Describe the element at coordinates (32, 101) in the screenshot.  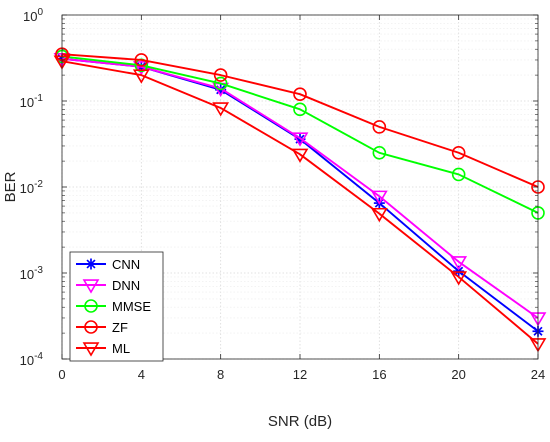
I see `y-tick-label: 10⁻¹` at that location.